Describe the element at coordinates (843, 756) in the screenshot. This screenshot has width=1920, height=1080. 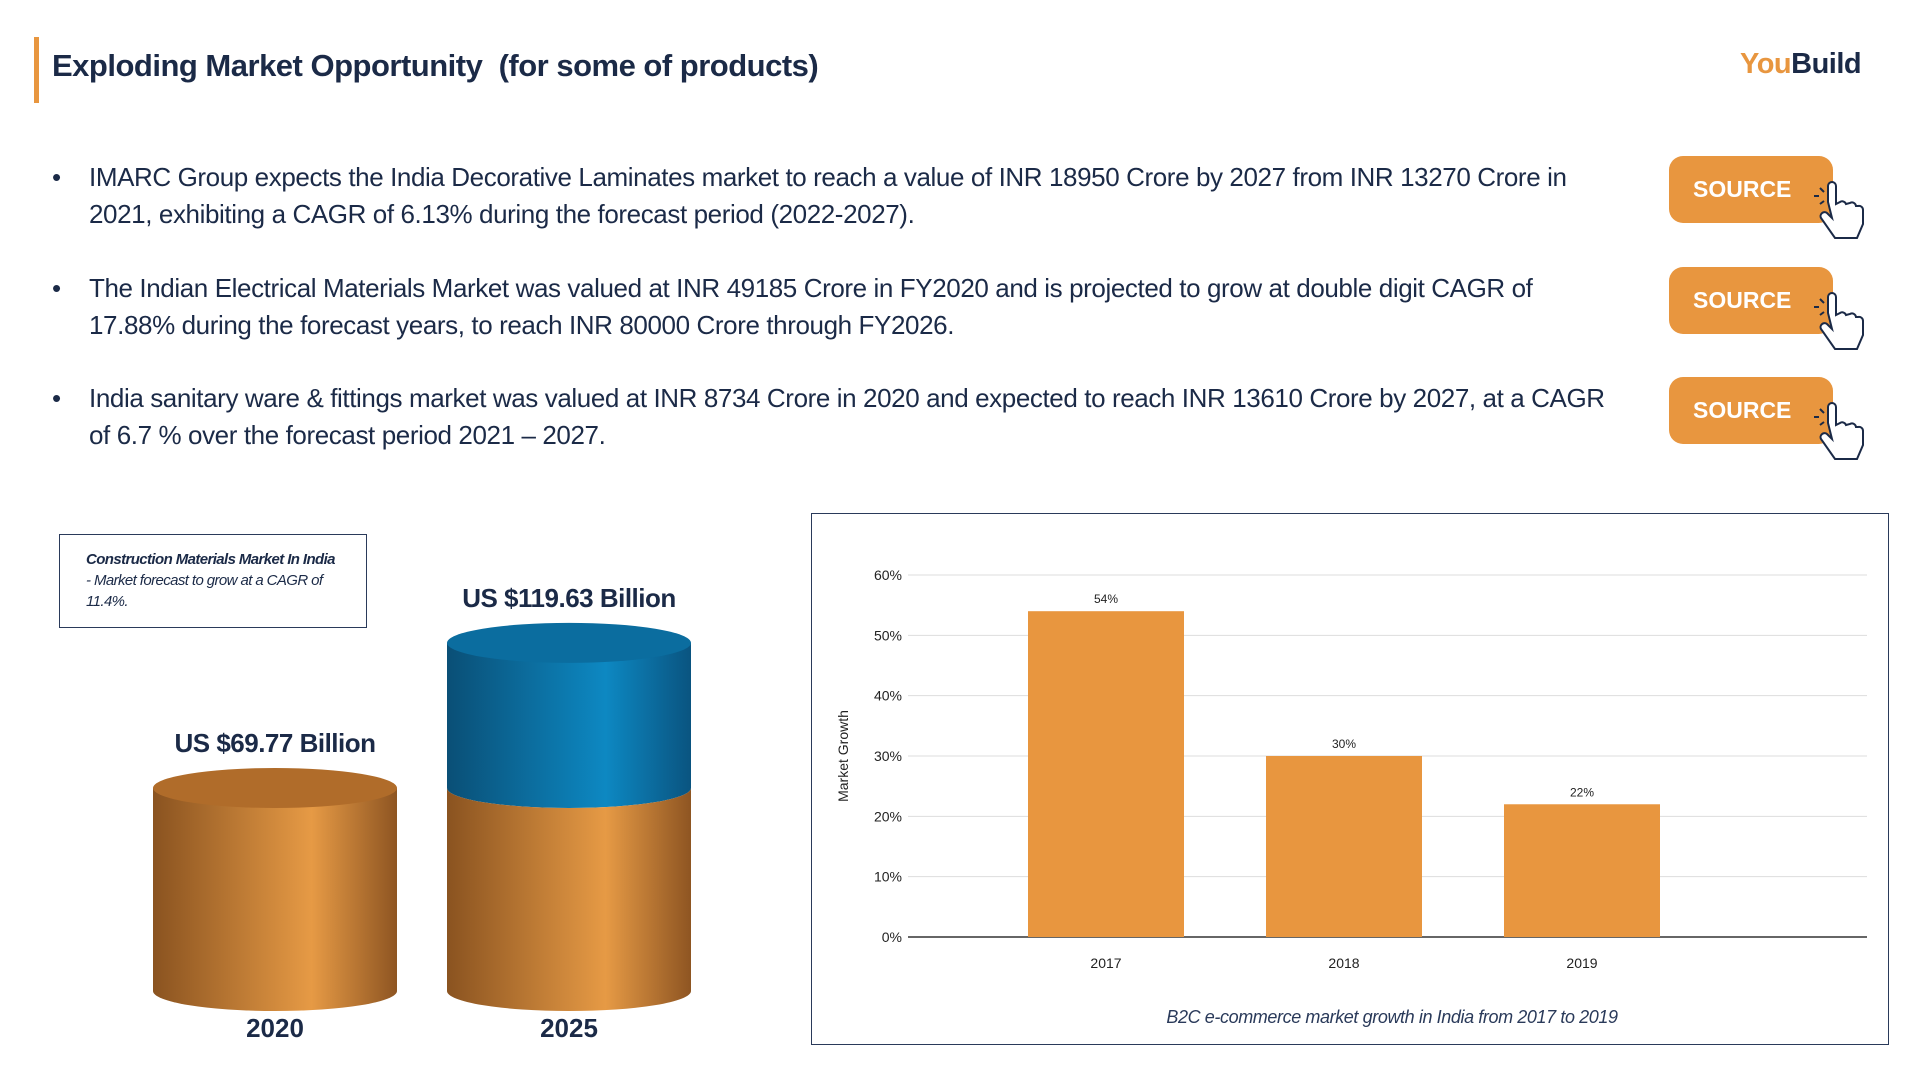
I see `y-axis-label: Market Growth` at that location.